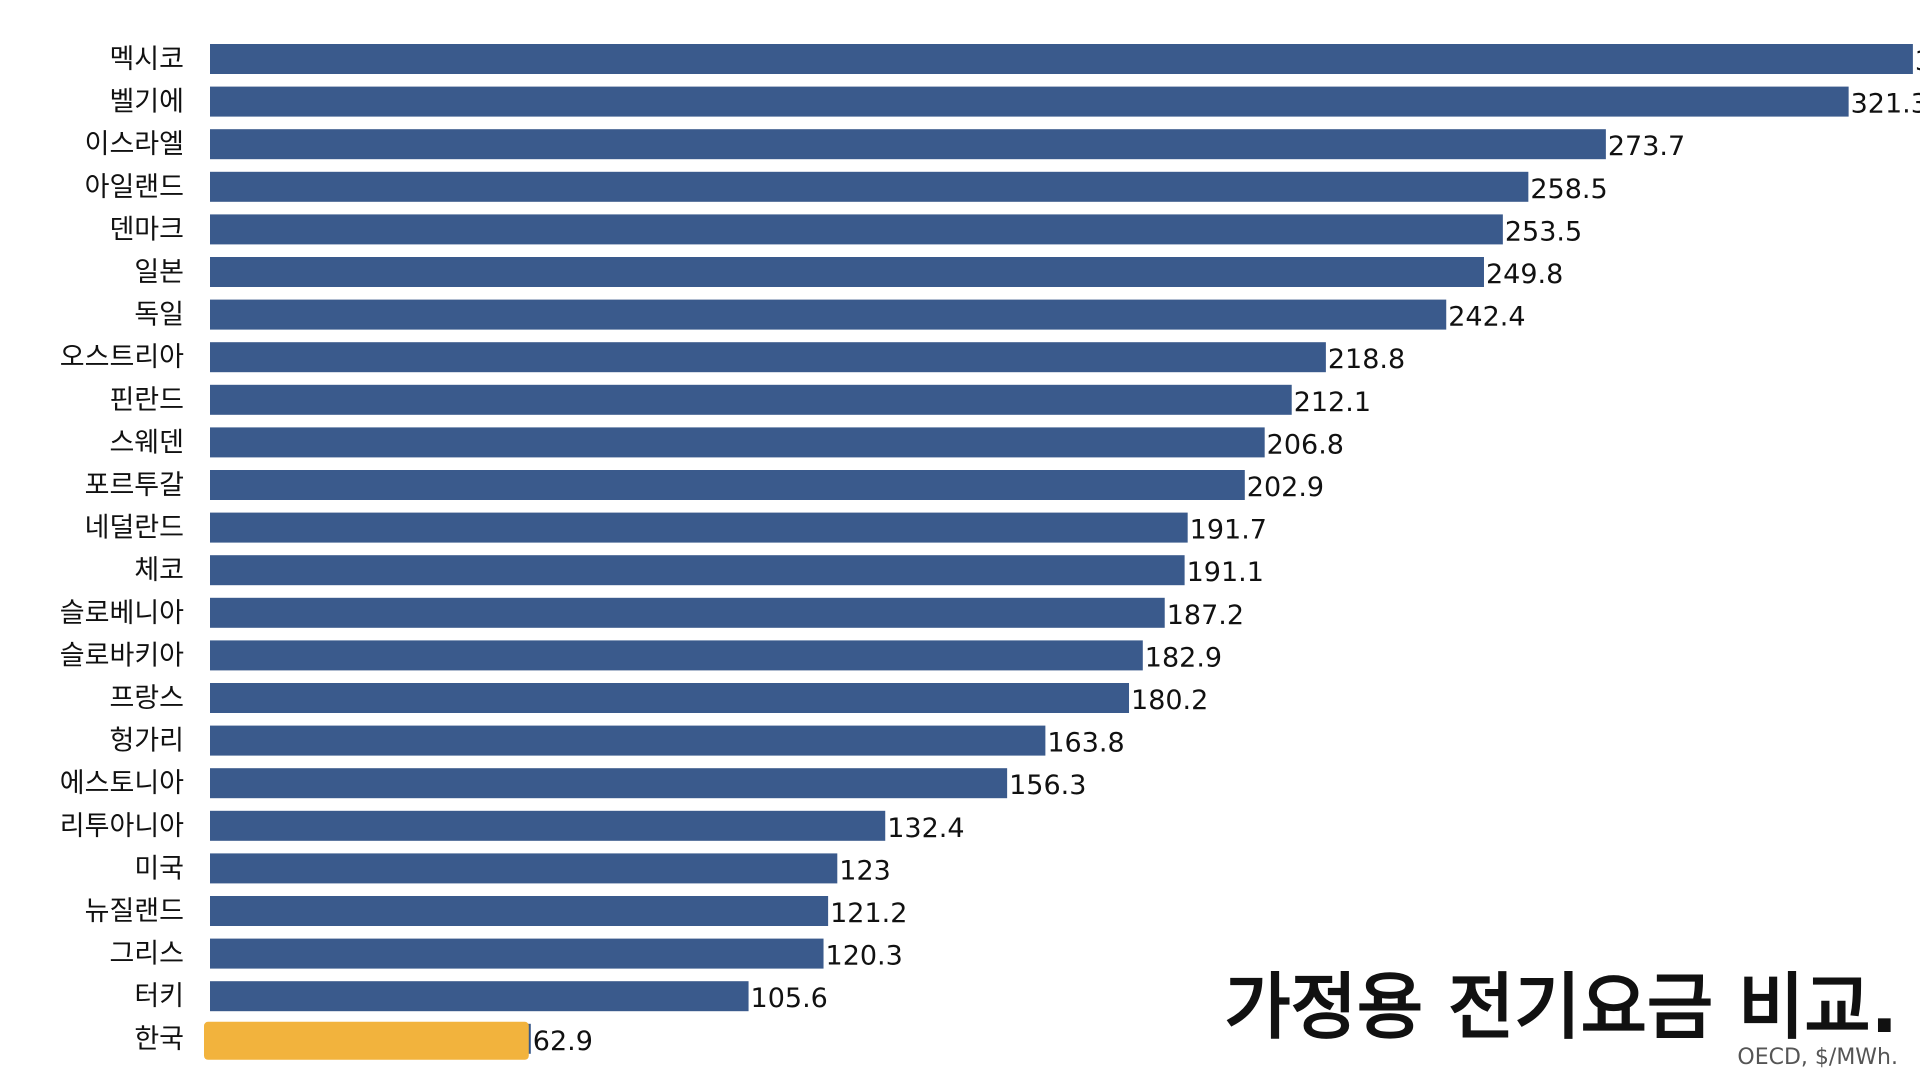 The image size is (1920, 1080). What do you see at coordinates (159, 272) in the screenshot?
I see `category-label: 일본` at bounding box center [159, 272].